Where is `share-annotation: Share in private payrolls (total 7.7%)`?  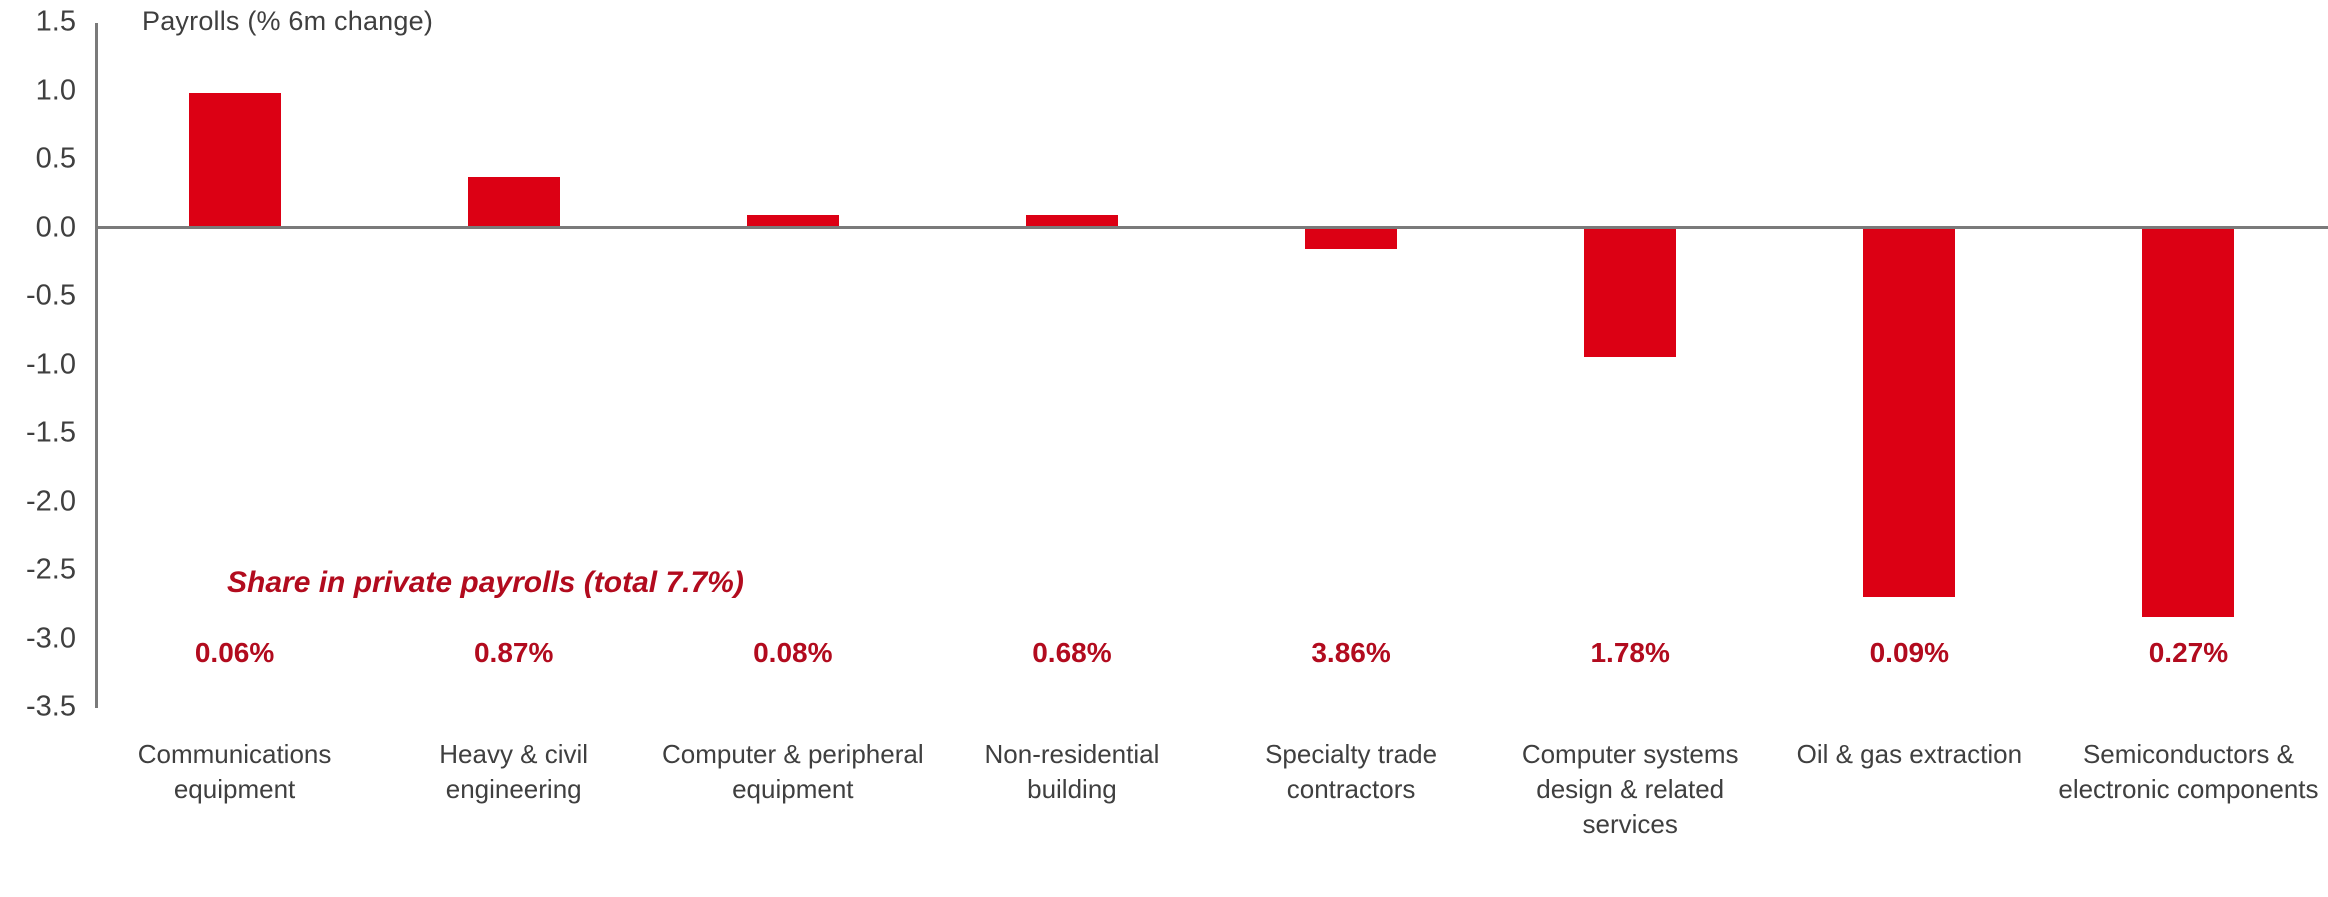 share-annotation: Share in private payrolls (total 7.7%) is located at coordinates (485, 582).